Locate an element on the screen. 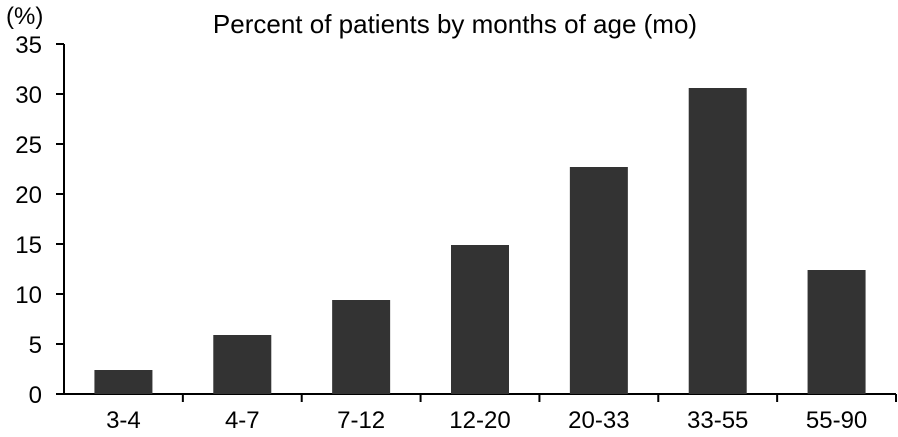 The image size is (898, 437). y-tick-label: 25 is located at coordinates (28, 145).